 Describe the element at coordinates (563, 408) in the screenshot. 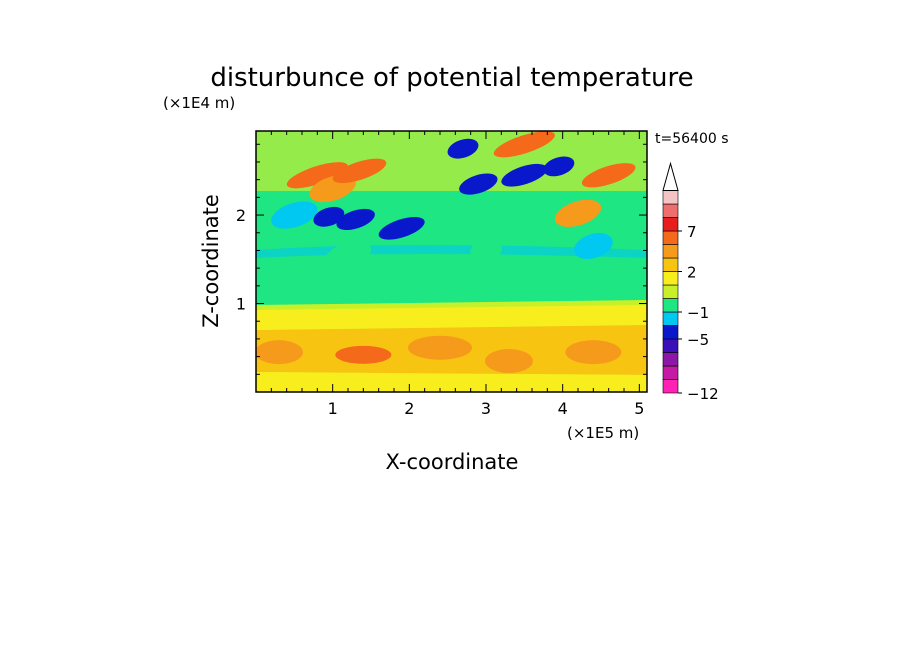

I see `x-tick-label: 4` at that location.